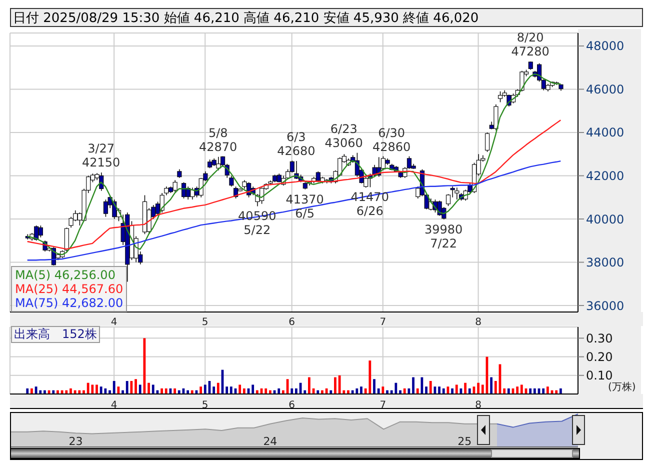  Describe the element at coordinates (605, 46) in the screenshot. I see `y-tick-label: 48000` at that location.